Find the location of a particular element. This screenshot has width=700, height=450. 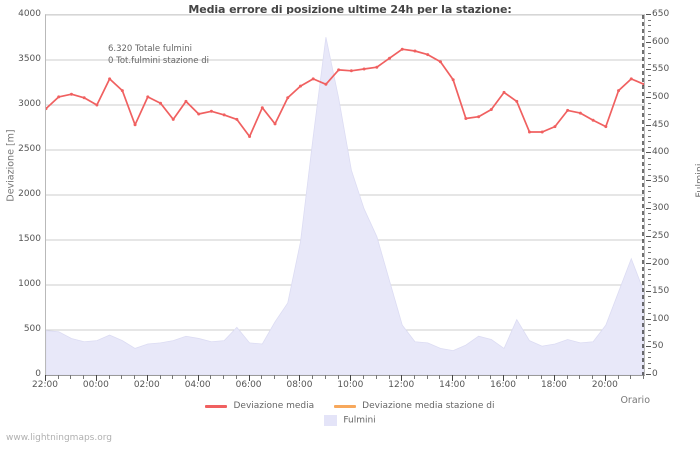

y-axis-right-label: Fulmini is located at coordinates (697, 180).